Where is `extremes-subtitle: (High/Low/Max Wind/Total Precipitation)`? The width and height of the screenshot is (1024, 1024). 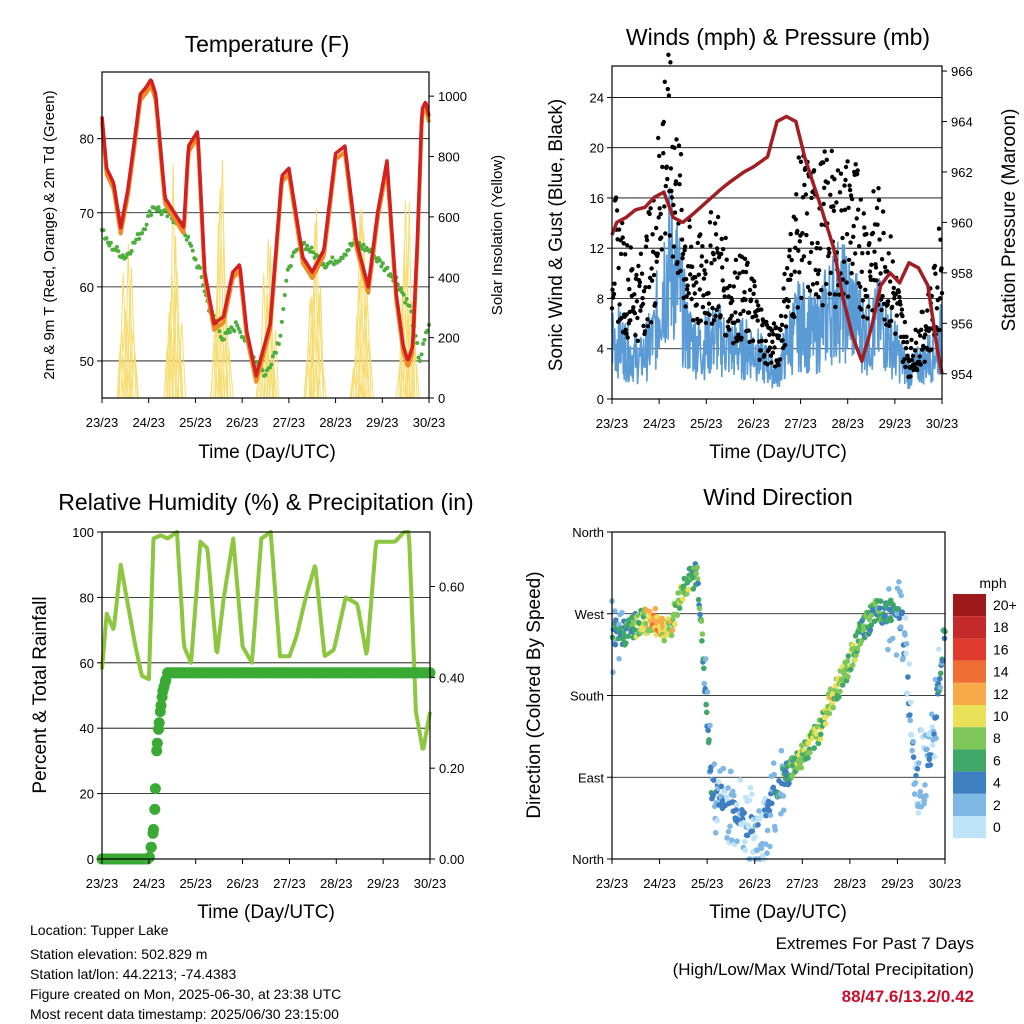 extremes-subtitle: (High/Low/Max Wind/Total Precipitation) is located at coordinates (823, 969).